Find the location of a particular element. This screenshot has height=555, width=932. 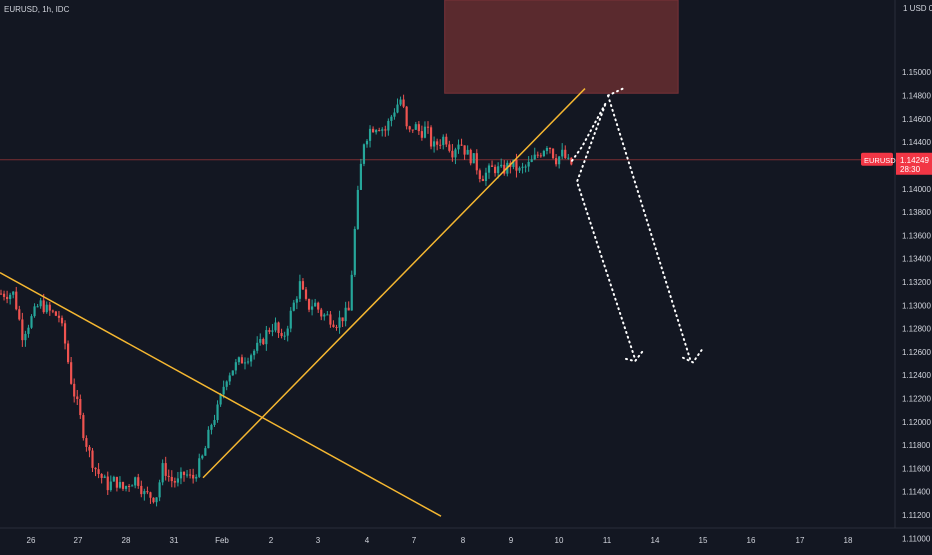

price-tick-label: 1.11400 is located at coordinates (916, 492).